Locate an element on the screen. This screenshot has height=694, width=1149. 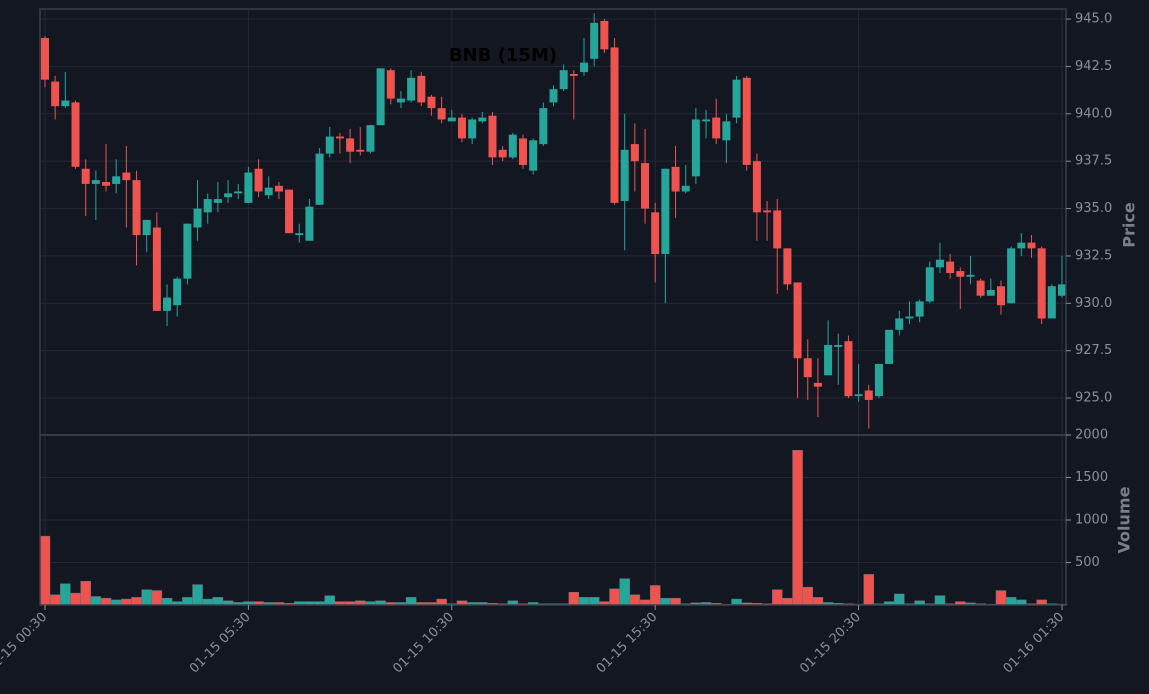
y-tick-label: 945.0 is located at coordinates (1093, 19).